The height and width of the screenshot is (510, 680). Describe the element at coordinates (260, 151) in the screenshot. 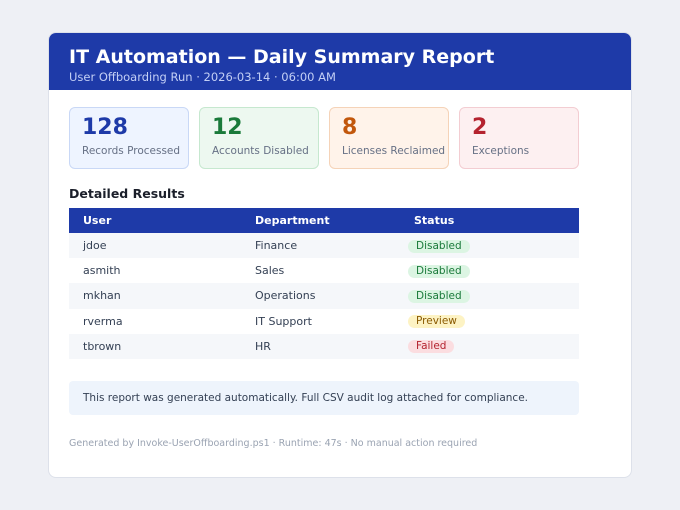

I see `stat-label: Accounts Disabled` at that location.